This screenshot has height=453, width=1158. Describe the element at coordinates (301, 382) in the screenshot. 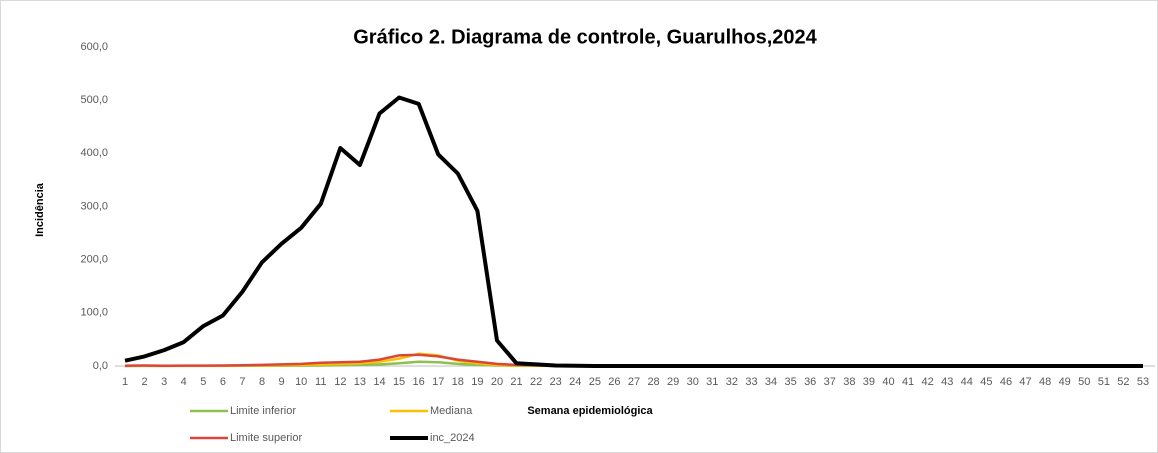

I see `x-tick-label: 10` at that location.